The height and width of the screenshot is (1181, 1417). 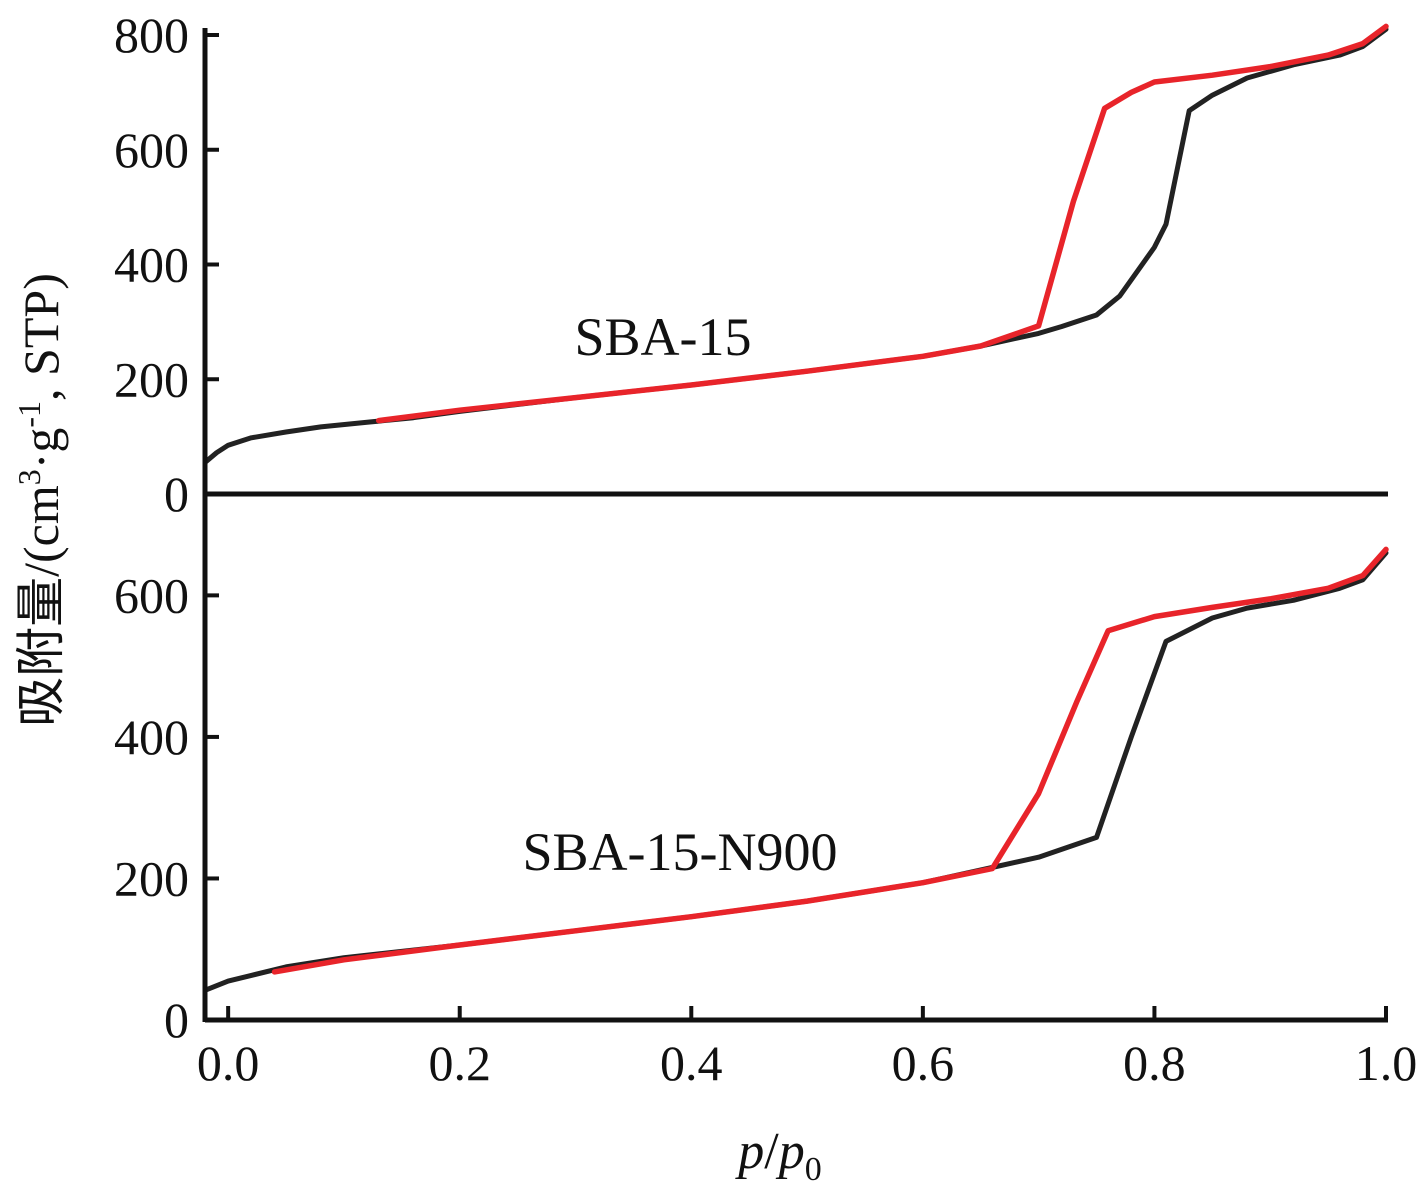 I want to click on y-title-end: , STP), so click(x=41, y=337).